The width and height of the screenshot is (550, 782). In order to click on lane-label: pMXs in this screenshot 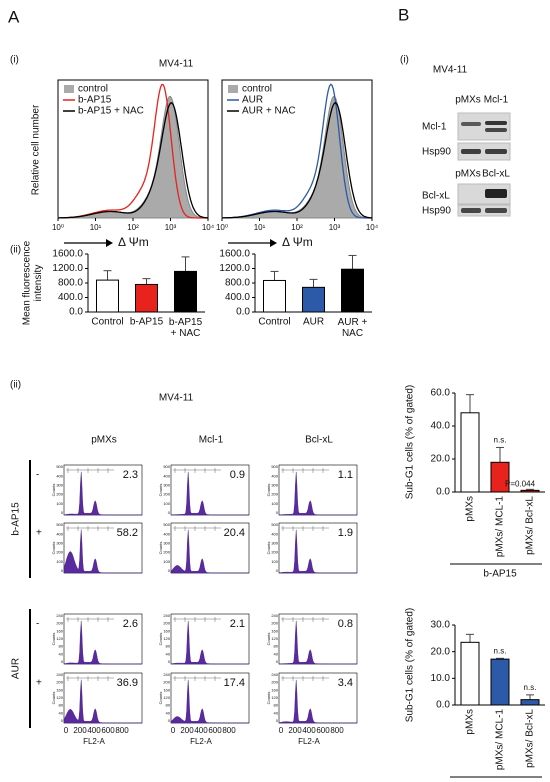, I will do `click(468, 100)`.